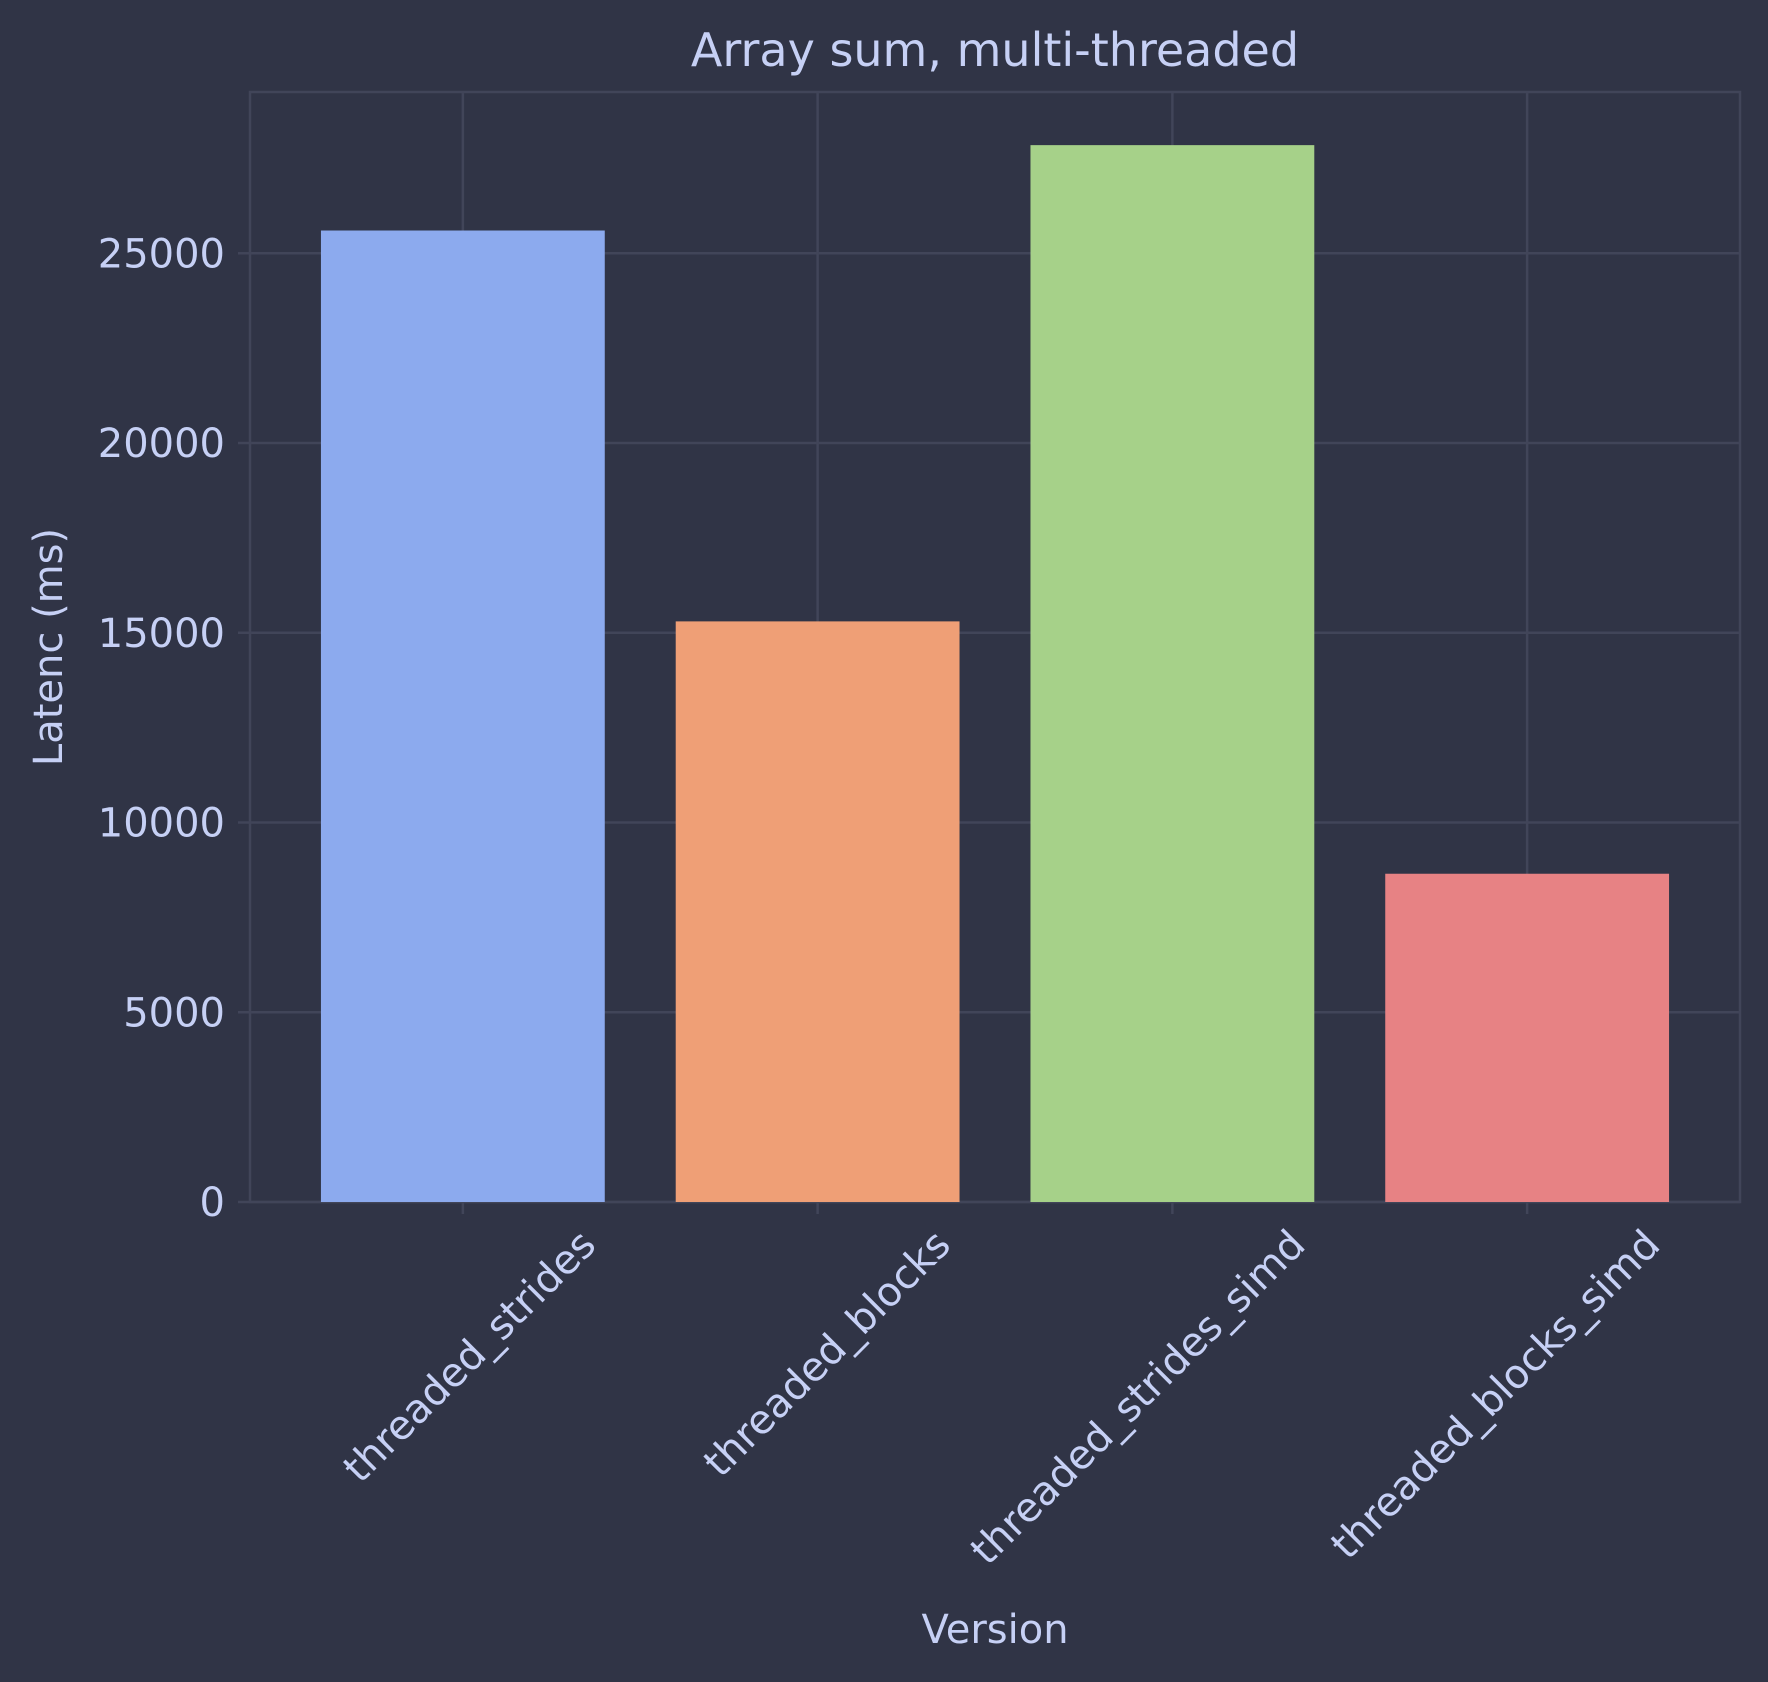 This screenshot has height=1682, width=1768. Describe the element at coordinates (161, 254) in the screenshot. I see `y-tick-label: 25000` at that location.